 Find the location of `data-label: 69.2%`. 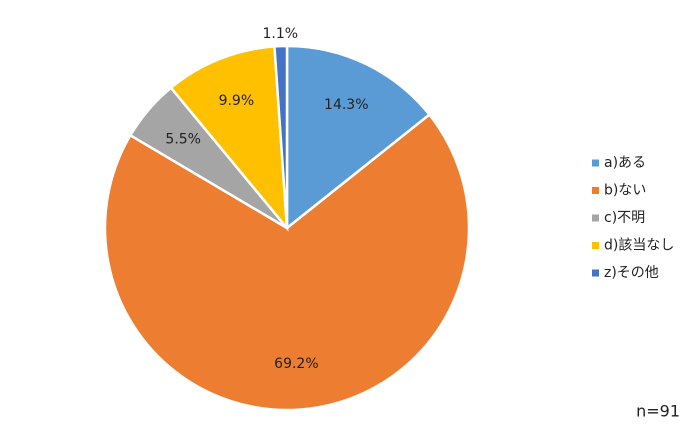

data-label: 69.2% is located at coordinates (296, 364).